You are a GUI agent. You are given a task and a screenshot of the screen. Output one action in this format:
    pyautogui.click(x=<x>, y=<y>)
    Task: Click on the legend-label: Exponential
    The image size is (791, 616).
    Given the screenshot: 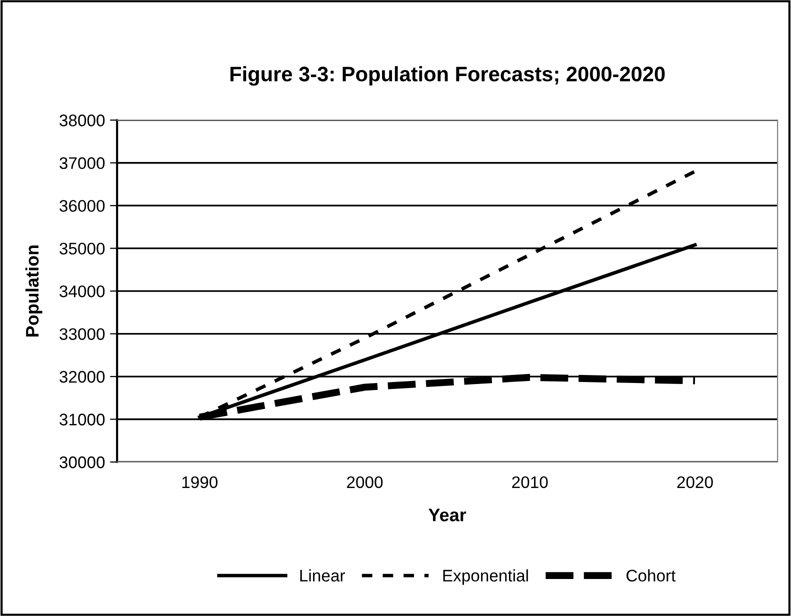 What is the action you would take?
    pyautogui.click(x=485, y=577)
    